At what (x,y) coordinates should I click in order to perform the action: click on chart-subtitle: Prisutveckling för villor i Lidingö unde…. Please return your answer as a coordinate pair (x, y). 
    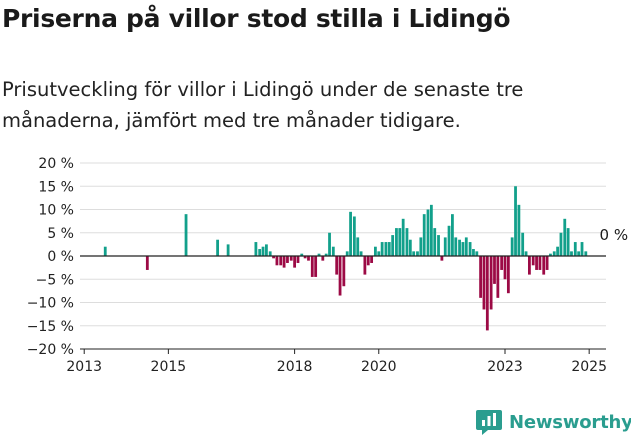
    Looking at the image, I should click on (263, 105).